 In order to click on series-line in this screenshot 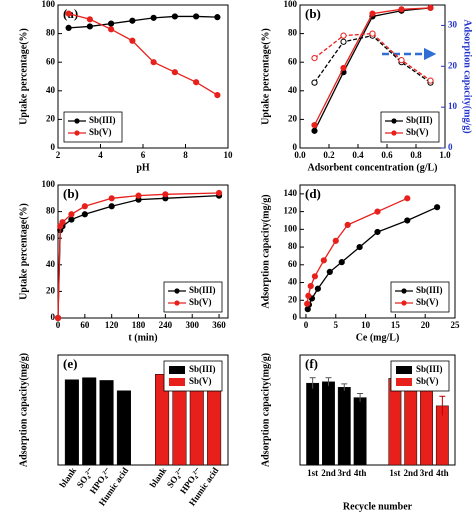, I will do `click(143, 54)`.